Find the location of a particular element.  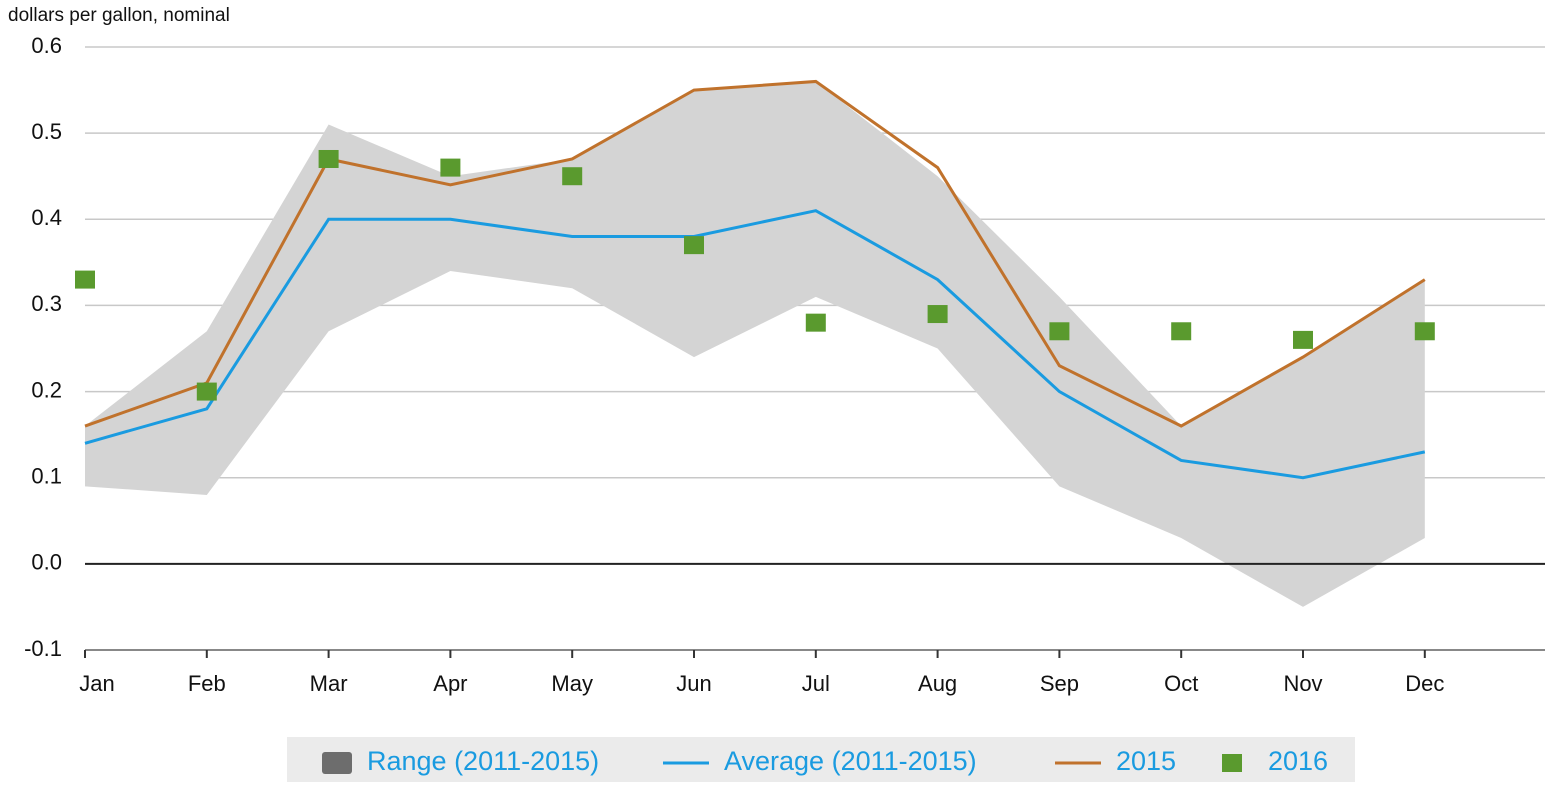

x-tick-label: Apr is located at coordinates (450, 683).